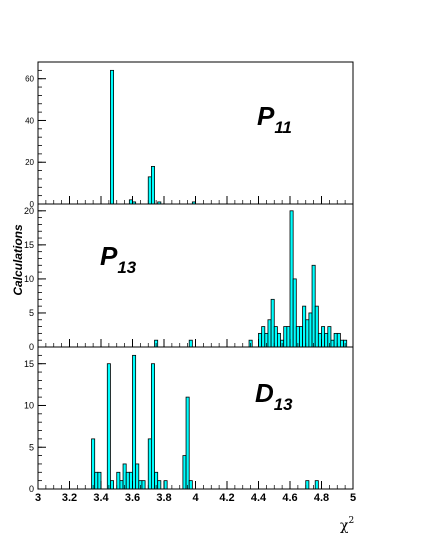 This screenshot has width=425, height=550. I want to click on x-tick-label: 3.6, so click(132, 498).